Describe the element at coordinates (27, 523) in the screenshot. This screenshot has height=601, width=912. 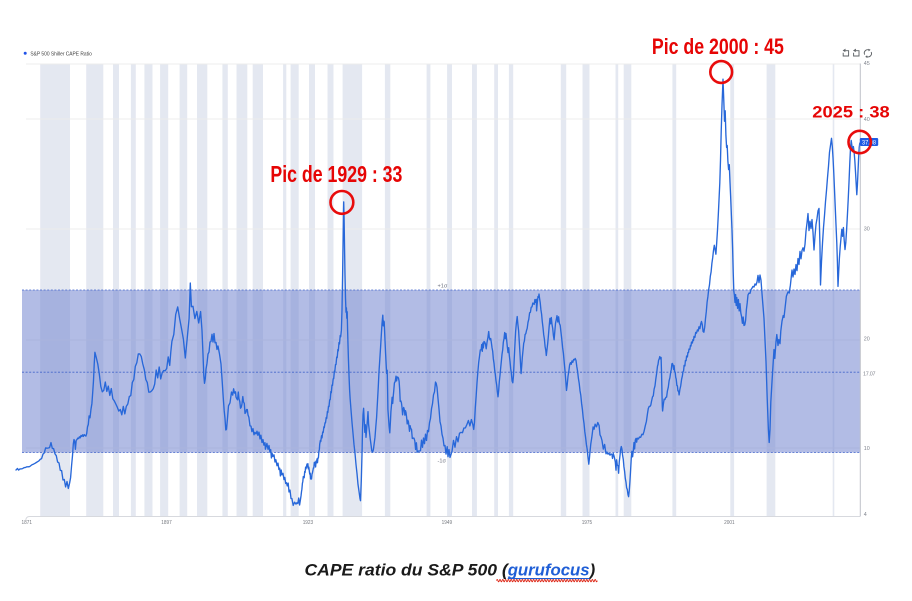
I see `svg-text: 1871` at that location.